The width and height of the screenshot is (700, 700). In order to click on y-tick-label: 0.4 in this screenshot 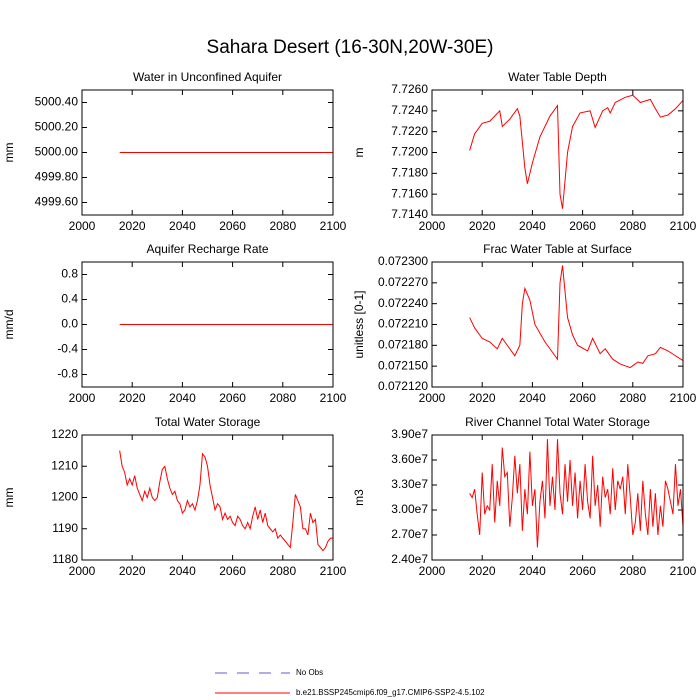, I will do `click(69, 299)`.